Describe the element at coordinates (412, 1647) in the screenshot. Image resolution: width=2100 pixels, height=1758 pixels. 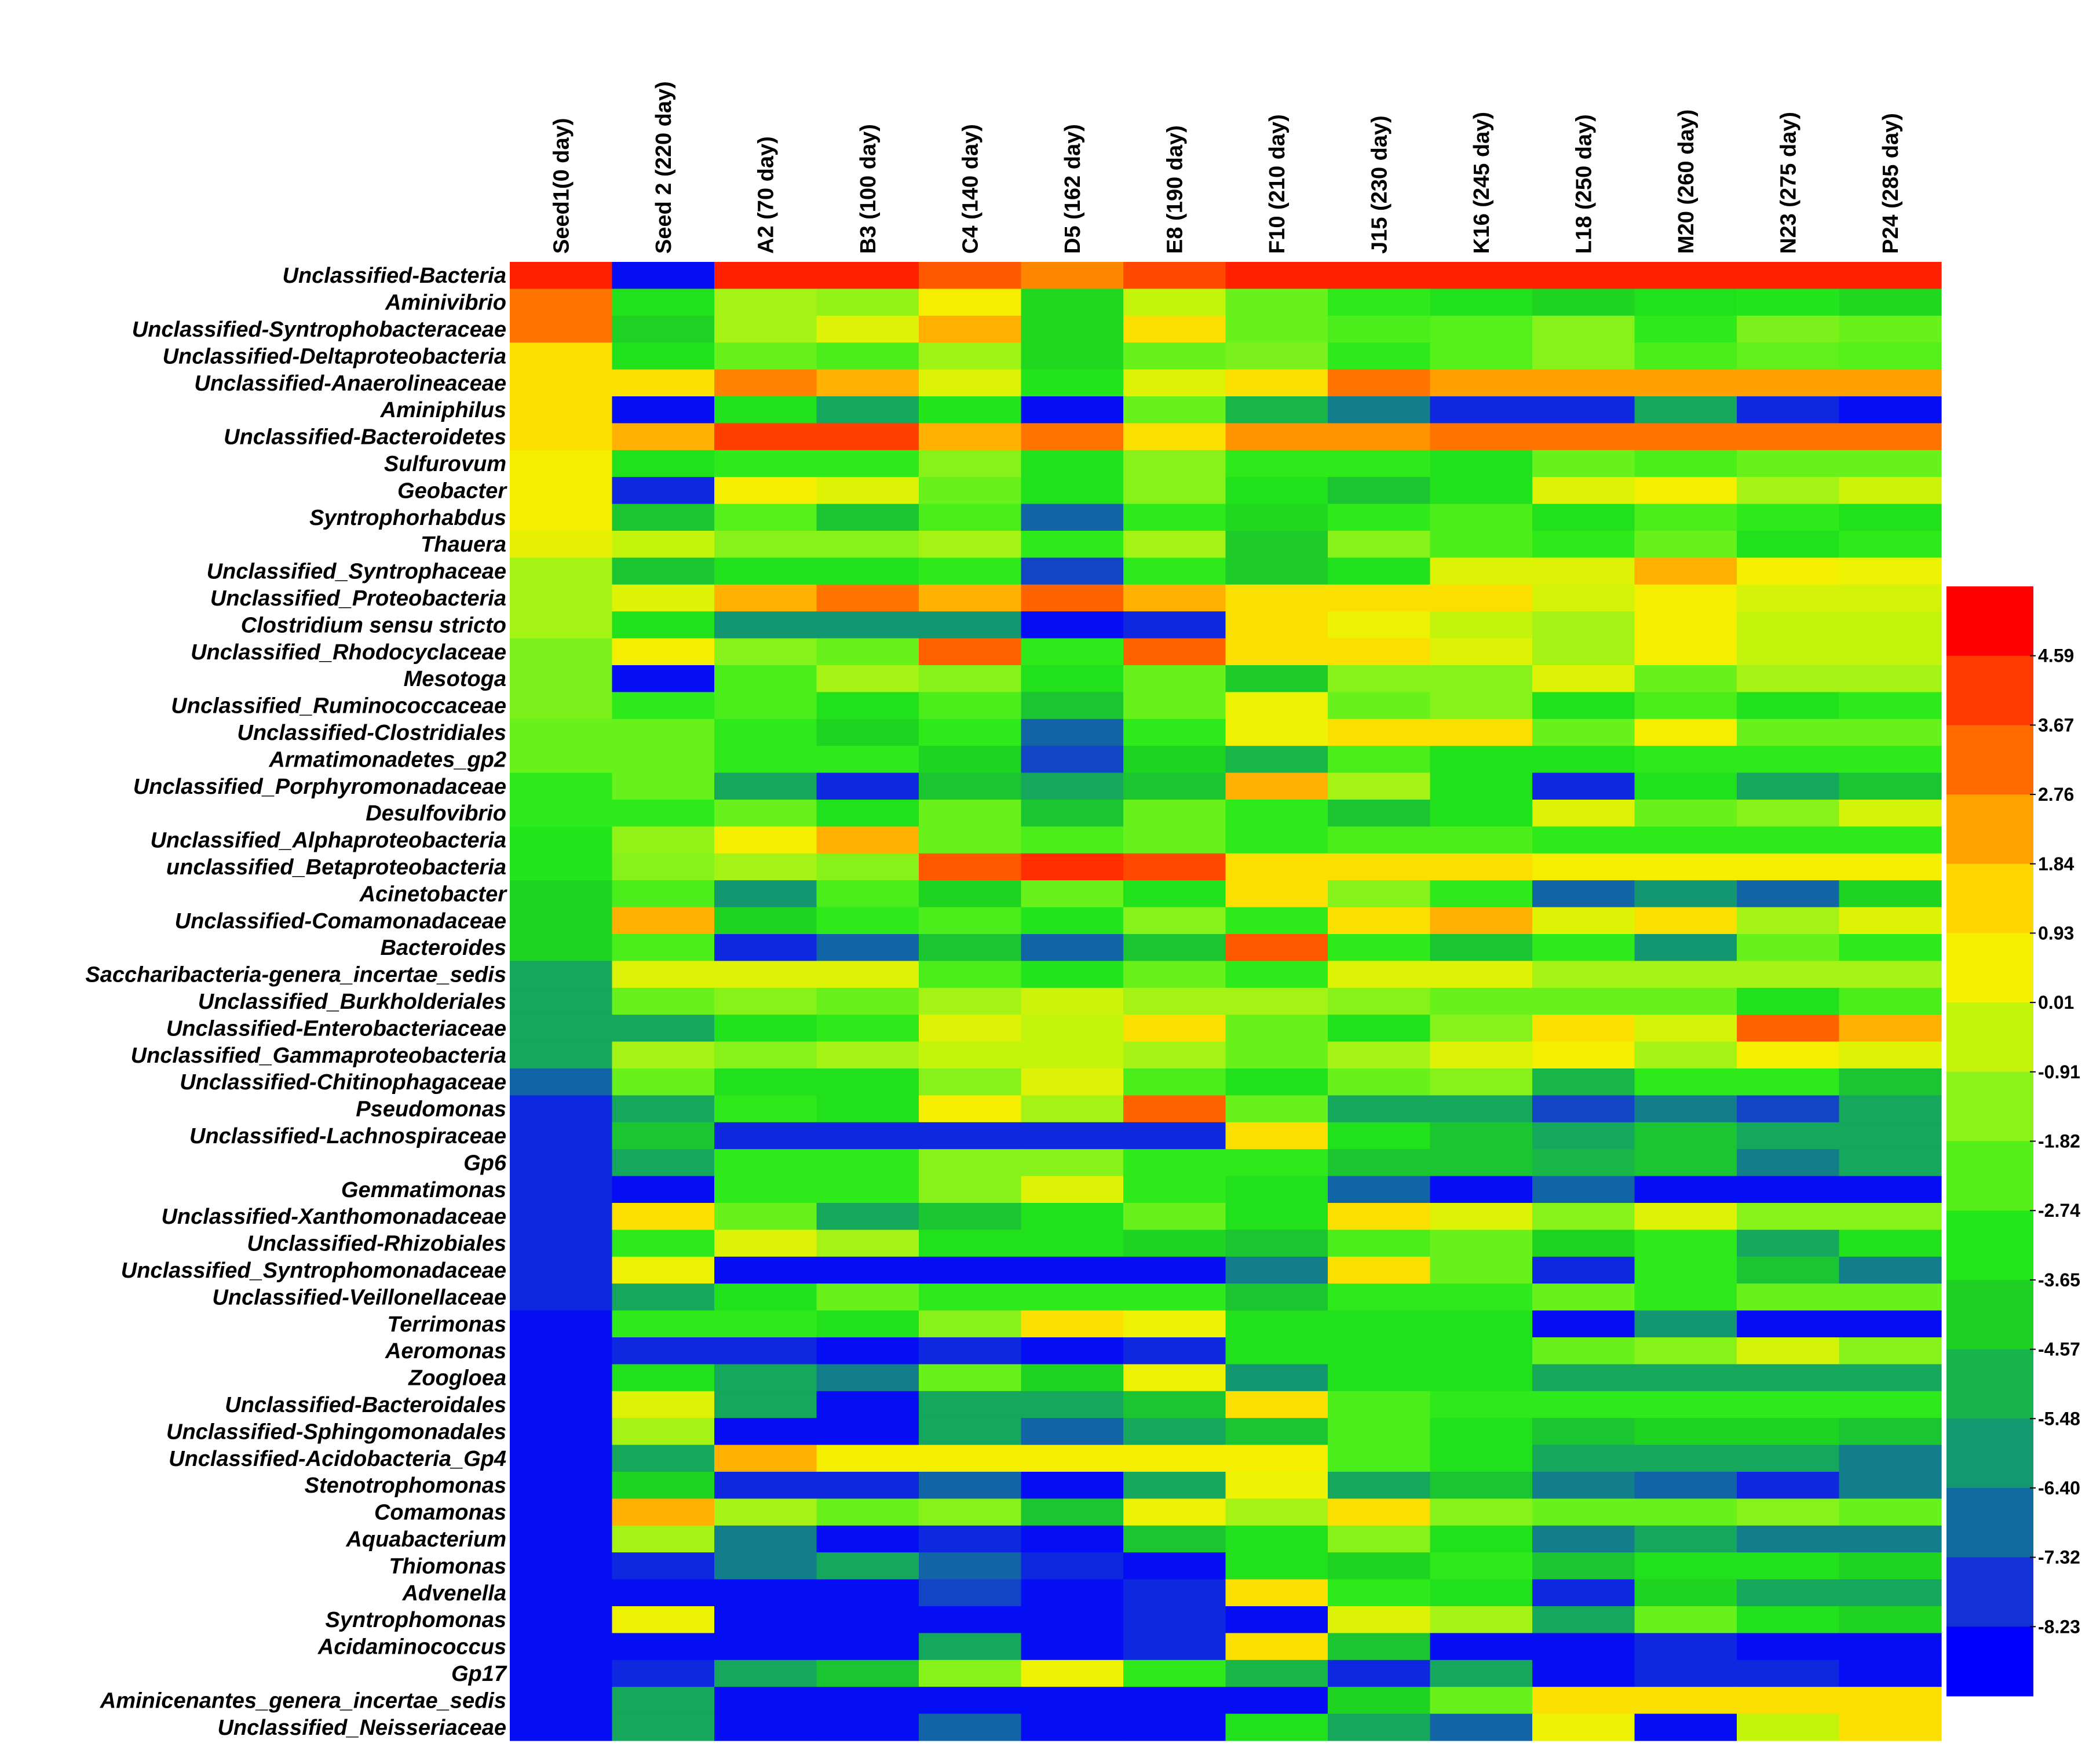
I see `row-label: Acidaminococcus` at that location.